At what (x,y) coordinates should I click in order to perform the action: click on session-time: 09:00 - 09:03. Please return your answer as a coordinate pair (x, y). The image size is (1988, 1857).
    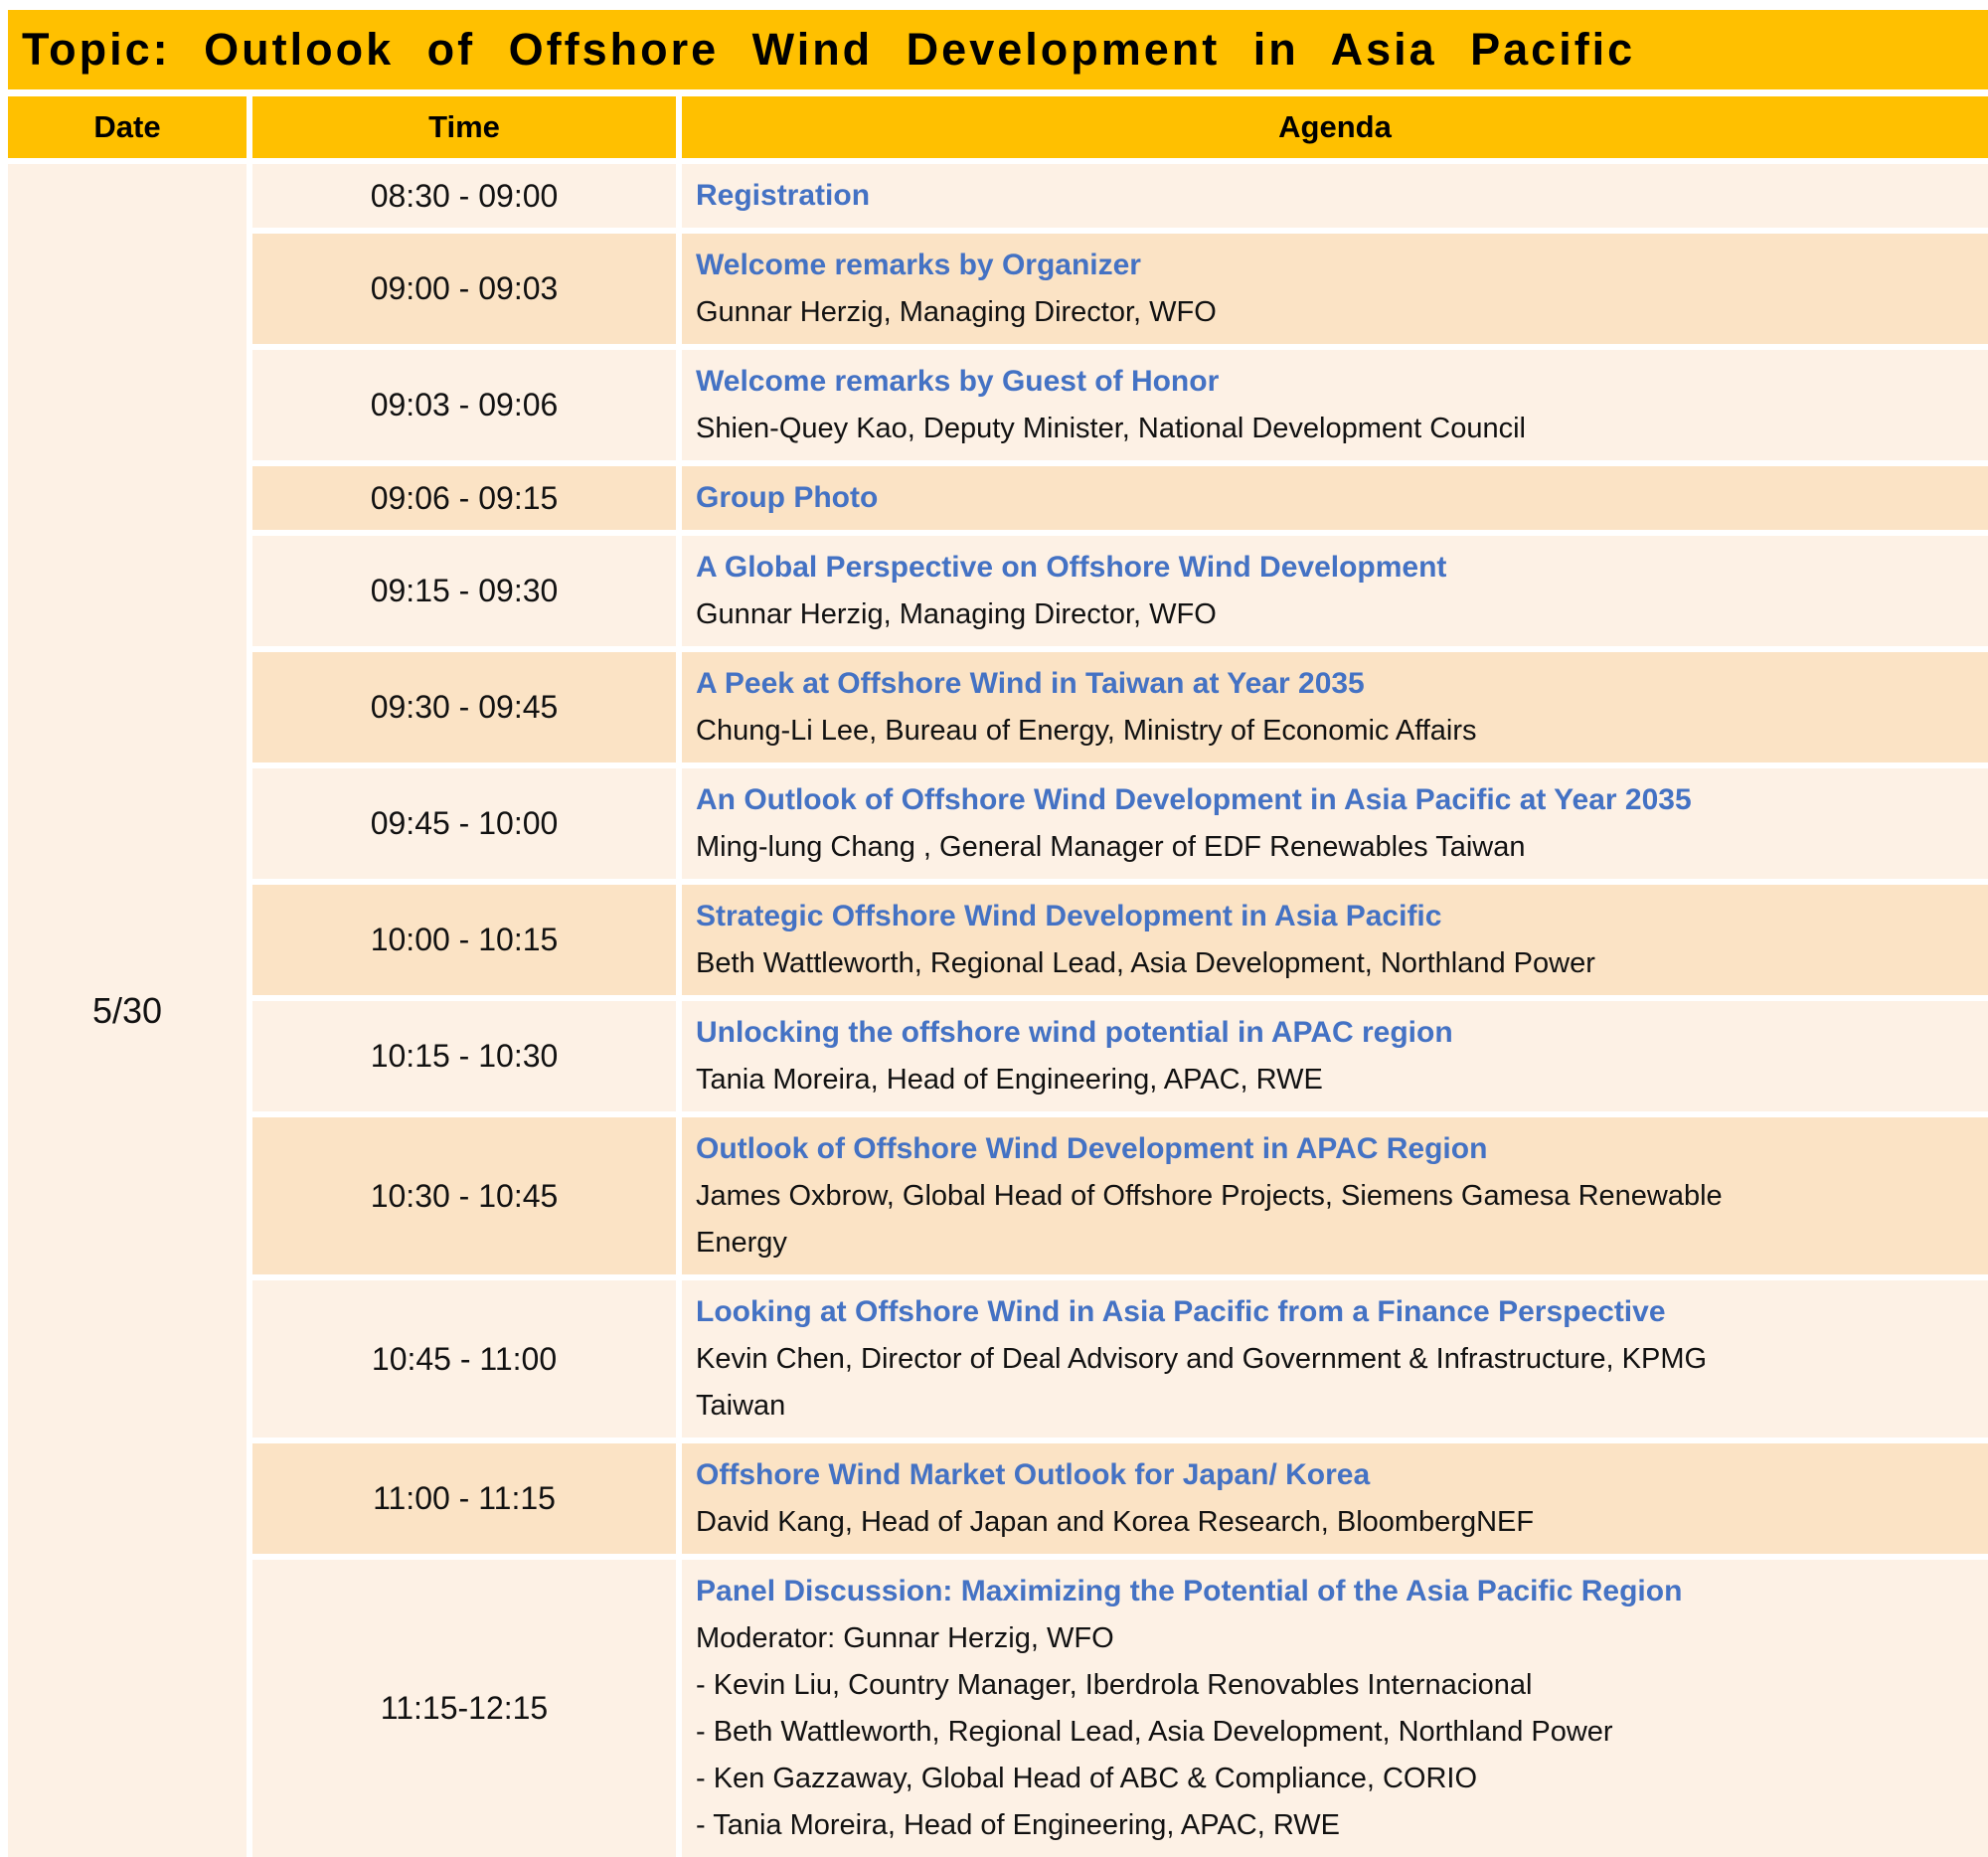
    Looking at the image, I should click on (464, 288).